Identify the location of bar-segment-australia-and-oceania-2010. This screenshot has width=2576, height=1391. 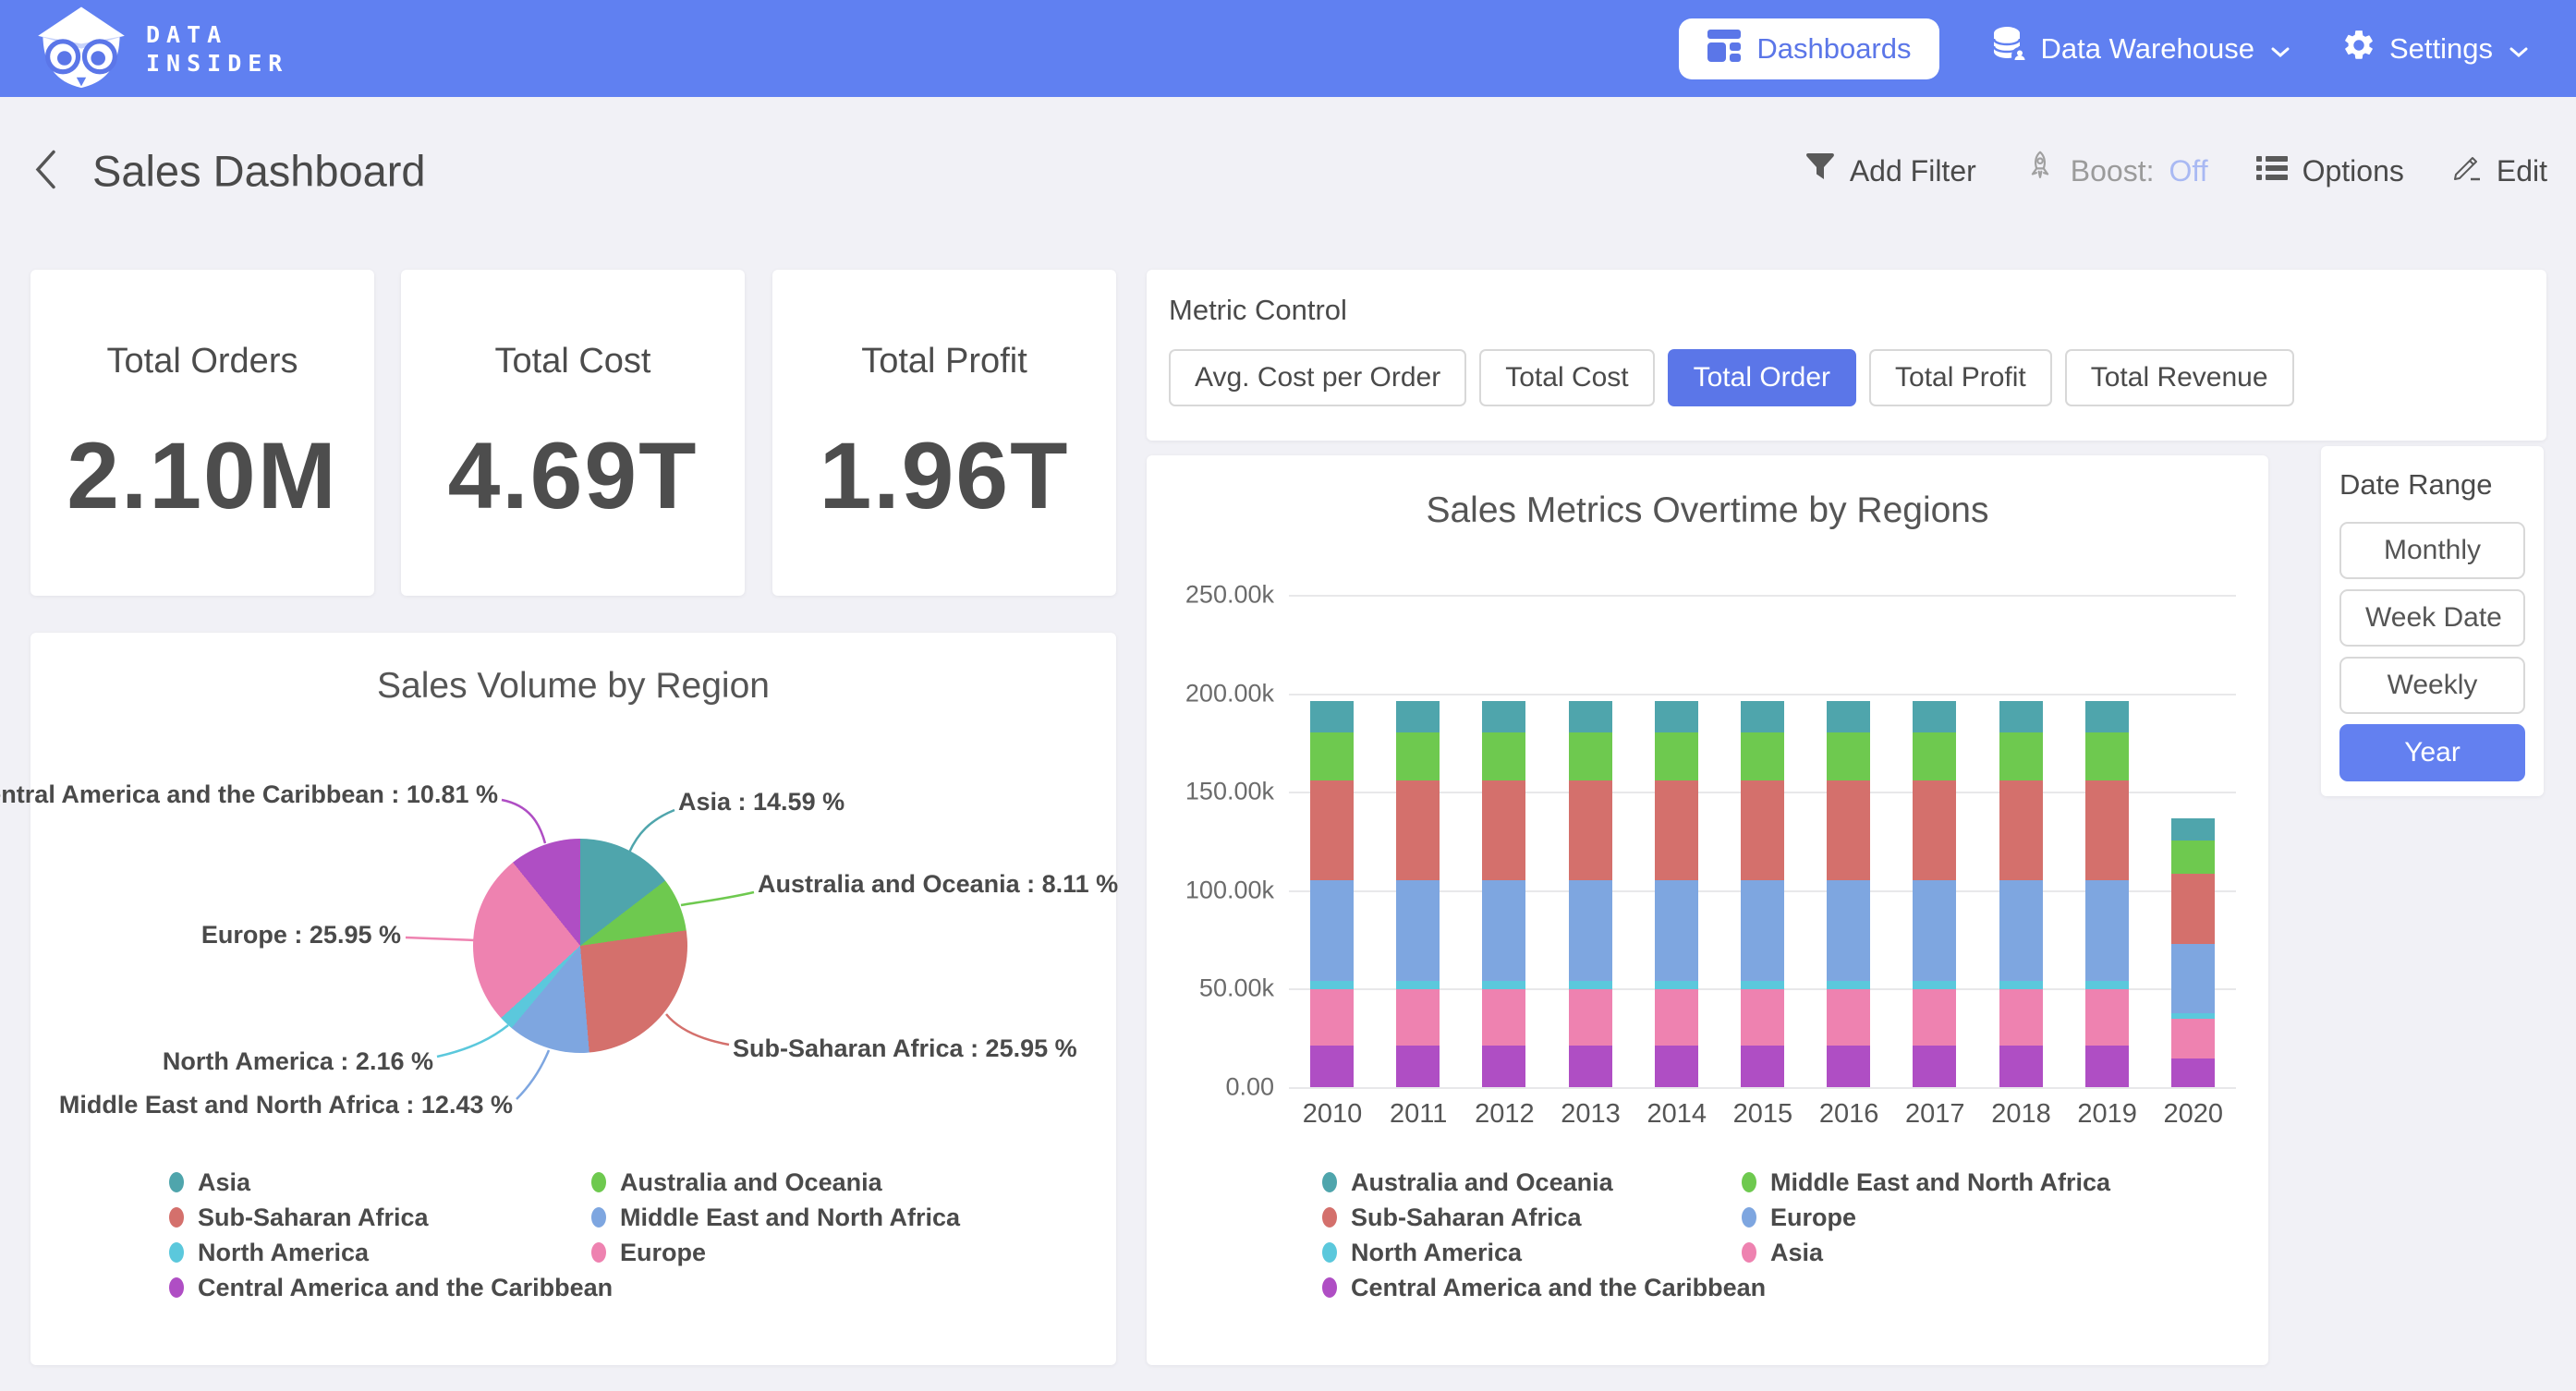
(1332, 716).